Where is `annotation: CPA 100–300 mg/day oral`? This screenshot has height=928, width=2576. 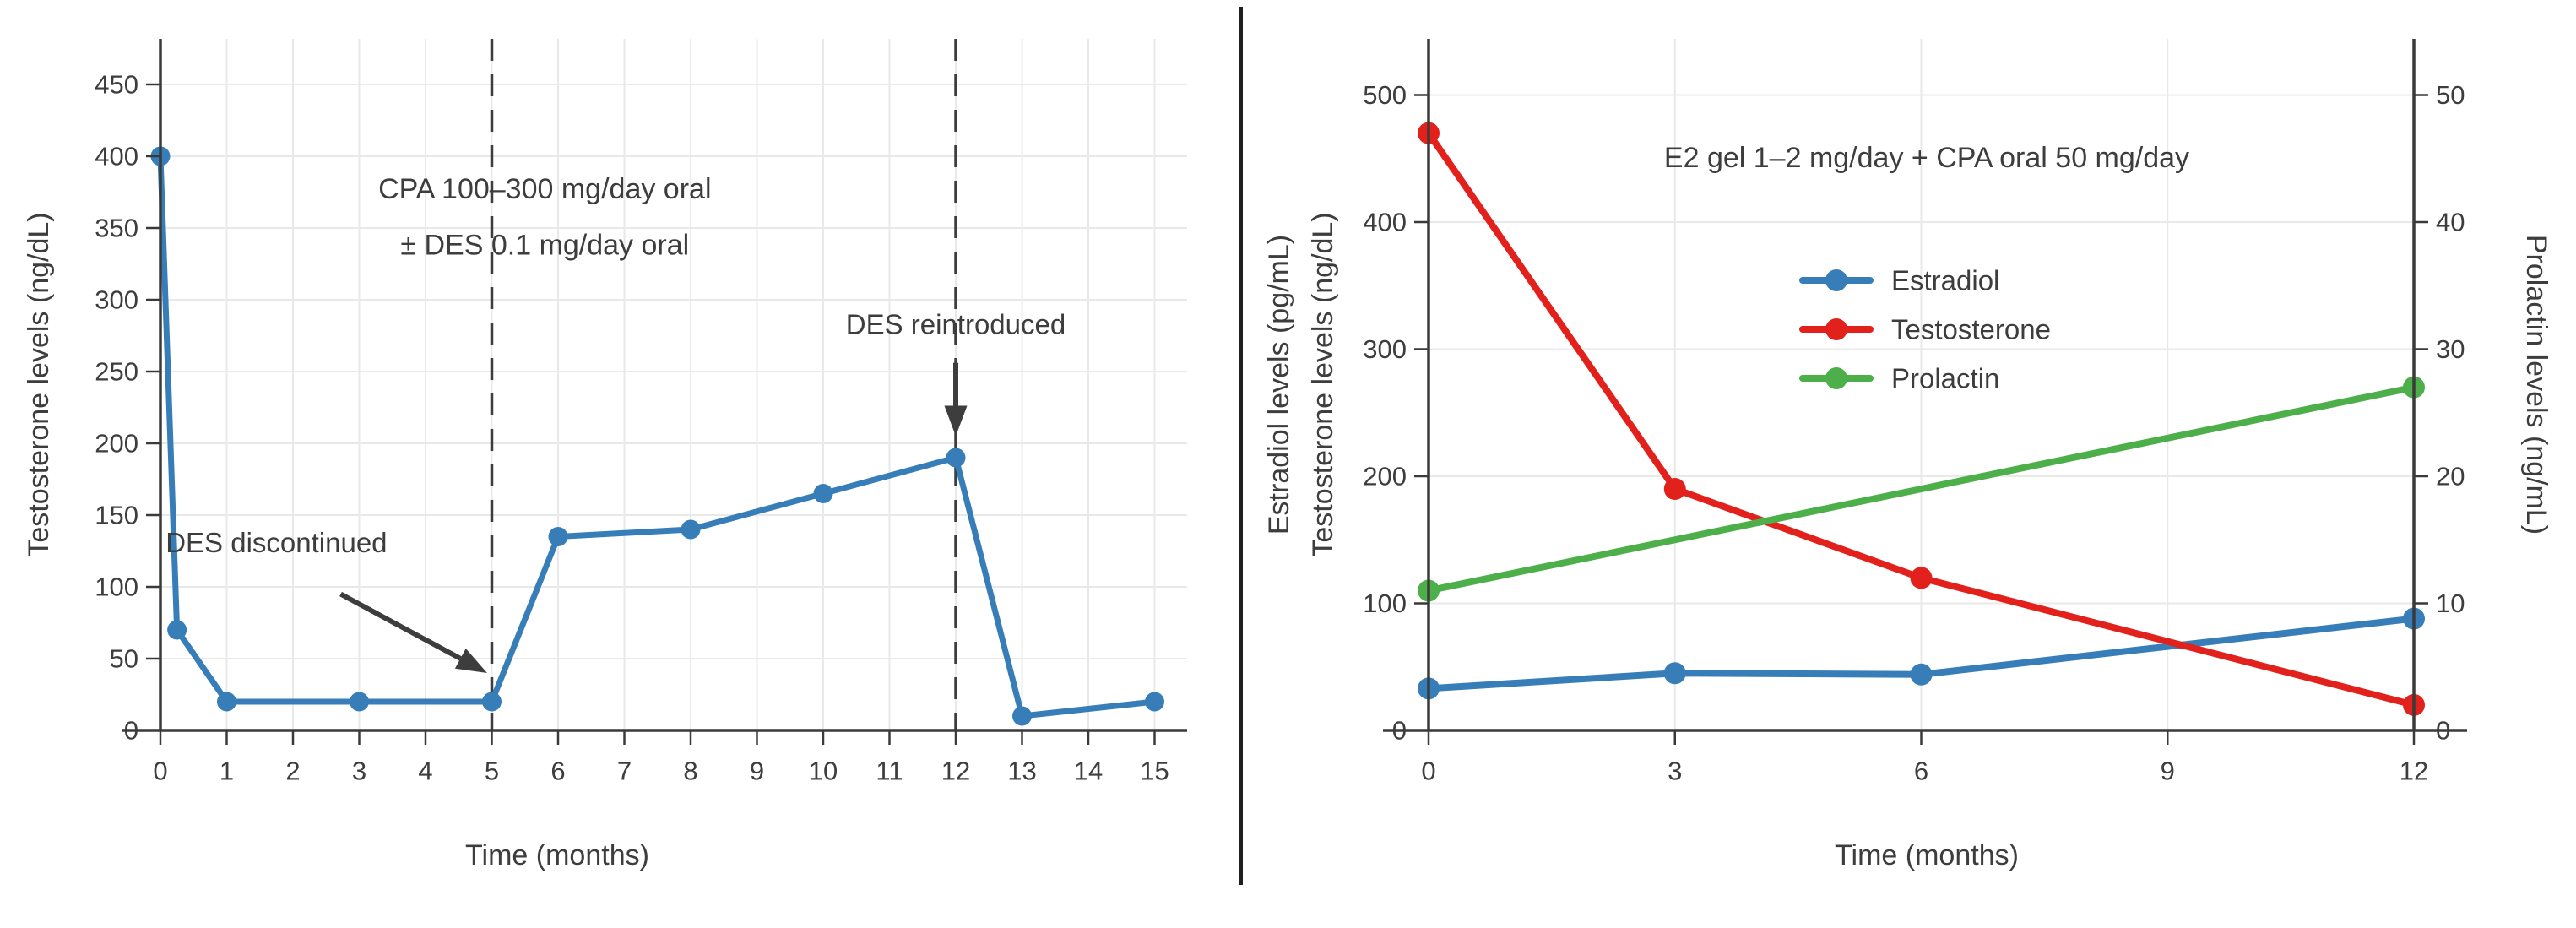 annotation: CPA 100–300 mg/day oral is located at coordinates (545, 189).